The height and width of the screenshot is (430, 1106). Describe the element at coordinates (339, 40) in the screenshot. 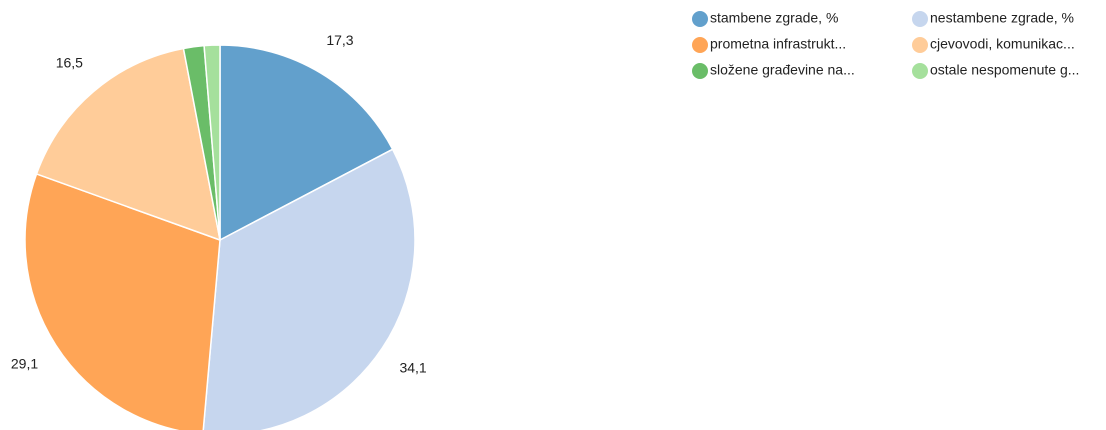

I see `data-label: 17,3` at that location.